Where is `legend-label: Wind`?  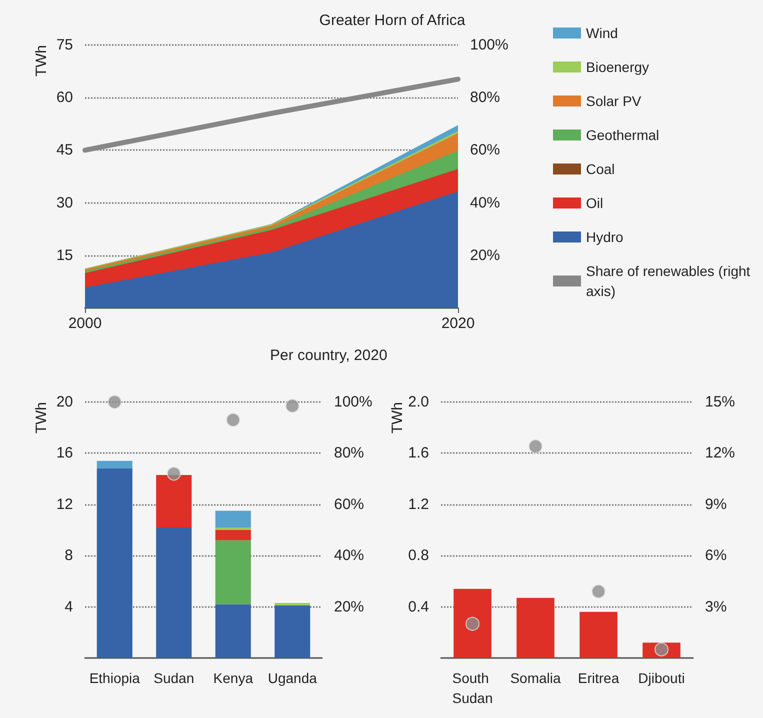
legend-label: Wind is located at coordinates (602, 33).